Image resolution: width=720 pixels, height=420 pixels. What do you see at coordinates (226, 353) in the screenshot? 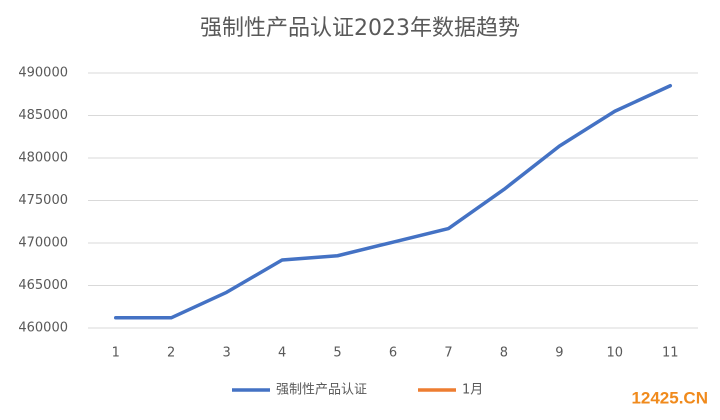
I see `x-tick-label: 3` at bounding box center [226, 353].